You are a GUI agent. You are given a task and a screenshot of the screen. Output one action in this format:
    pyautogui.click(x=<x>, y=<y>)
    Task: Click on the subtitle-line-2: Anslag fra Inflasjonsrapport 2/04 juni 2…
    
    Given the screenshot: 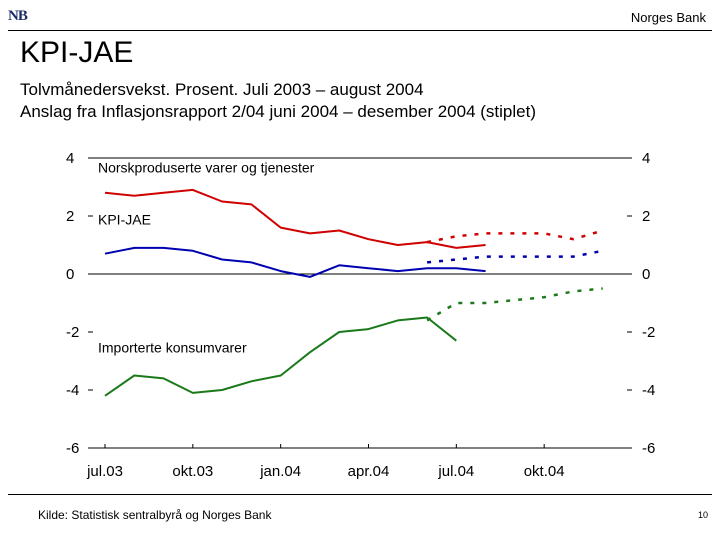 What is the action you would take?
    pyautogui.click(x=278, y=111)
    